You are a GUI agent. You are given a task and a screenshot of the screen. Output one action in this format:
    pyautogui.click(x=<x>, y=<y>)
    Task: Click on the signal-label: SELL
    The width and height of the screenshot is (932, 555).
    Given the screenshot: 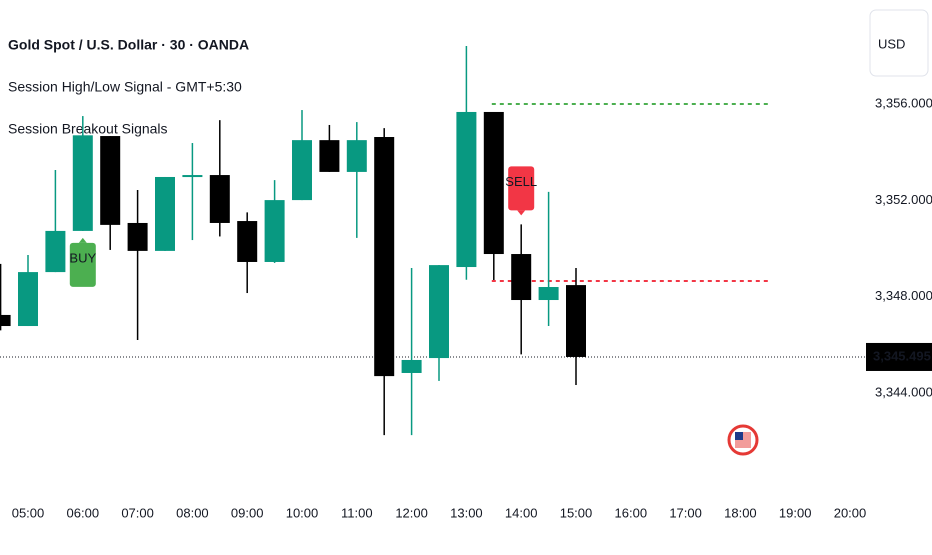 What is the action you would take?
    pyautogui.click(x=521, y=181)
    